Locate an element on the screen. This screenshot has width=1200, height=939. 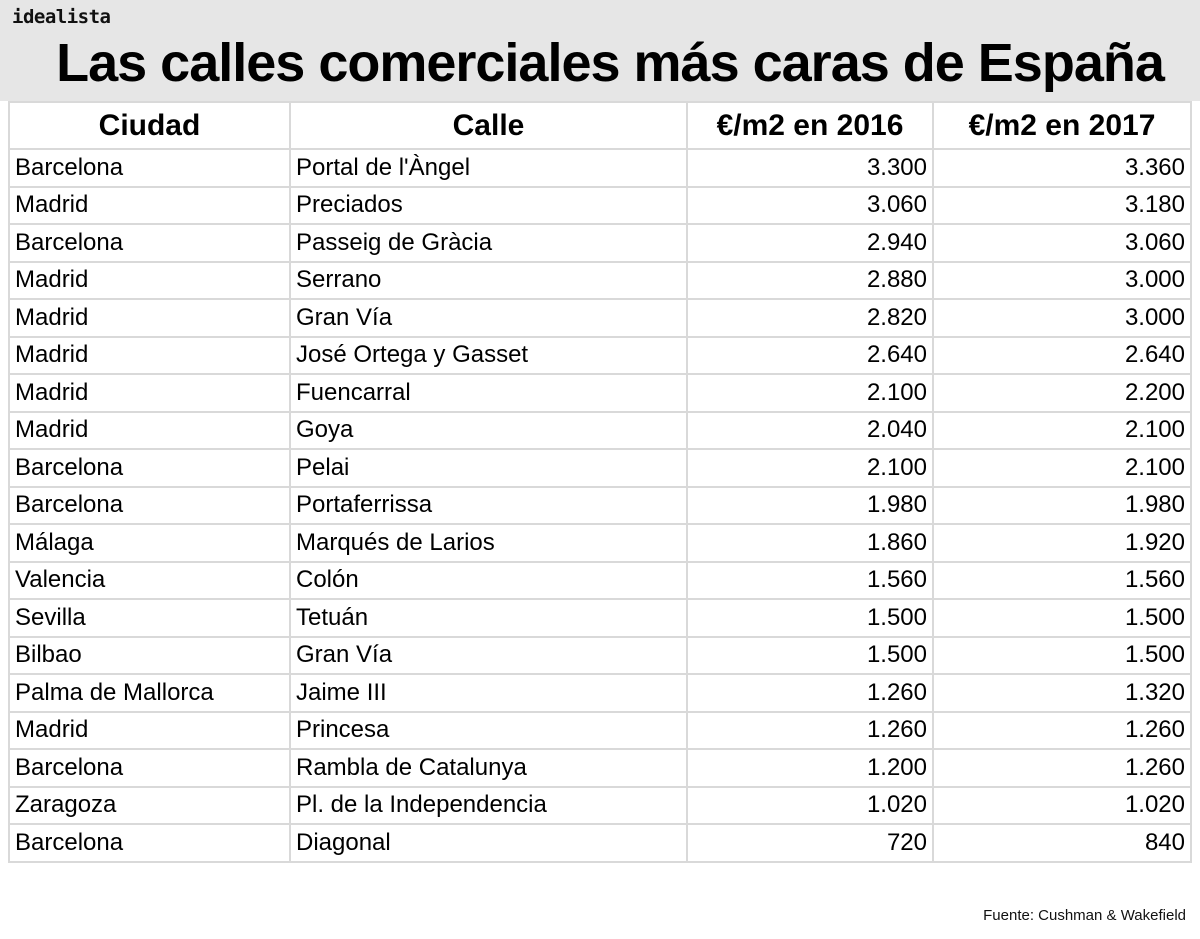
cell-2016: 720 is located at coordinates (810, 843).